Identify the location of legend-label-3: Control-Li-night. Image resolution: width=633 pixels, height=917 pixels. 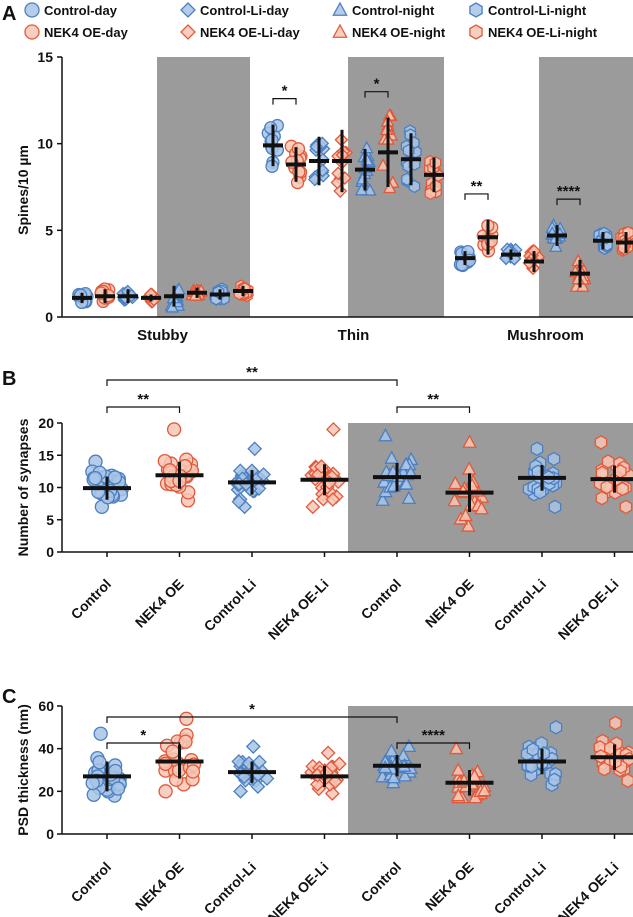
(537, 10).